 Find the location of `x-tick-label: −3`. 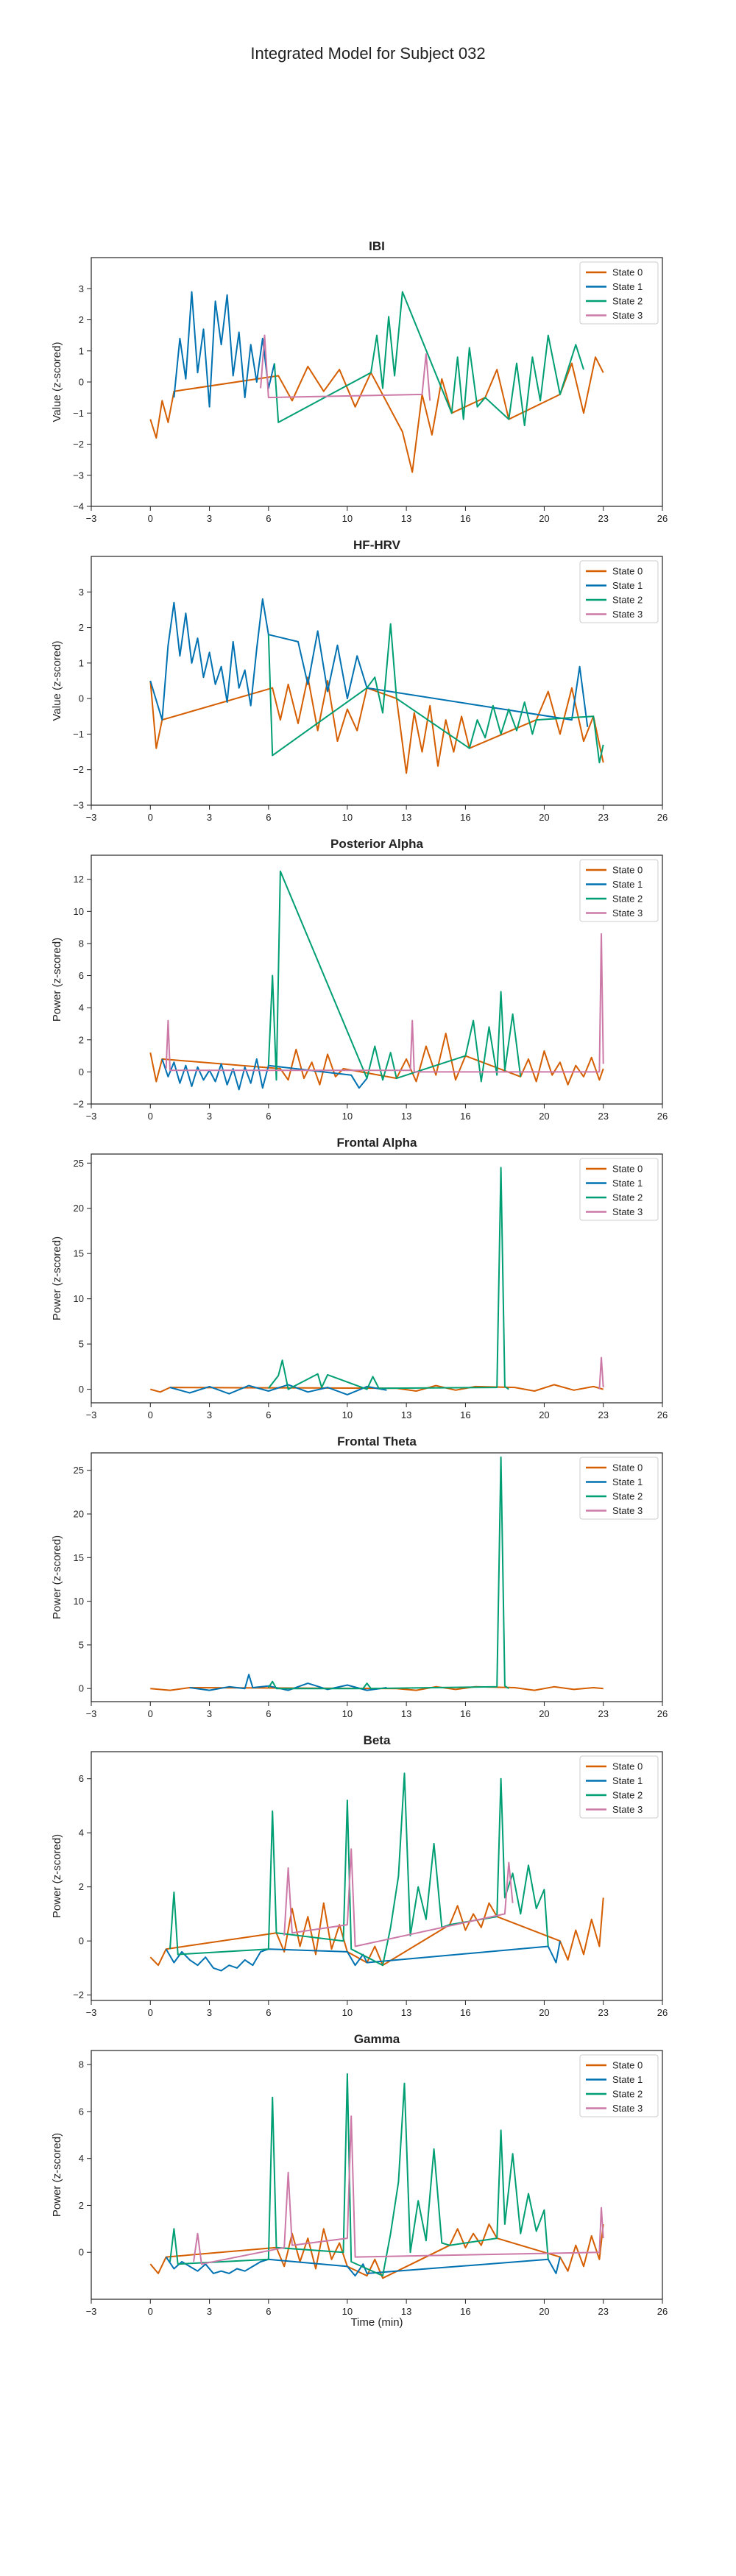

x-tick-label: −3 is located at coordinates (91, 1116).